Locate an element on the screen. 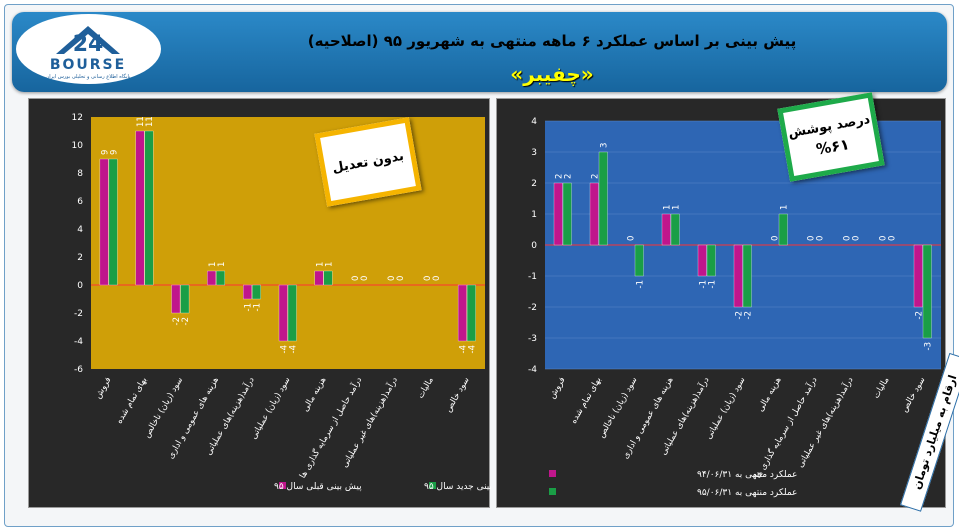 Image resolution: width=959 pixels, height=532 pixels. legend-label: عملکرد منتهی به ۹۵/۰۶/۳۱ is located at coordinates (747, 493).